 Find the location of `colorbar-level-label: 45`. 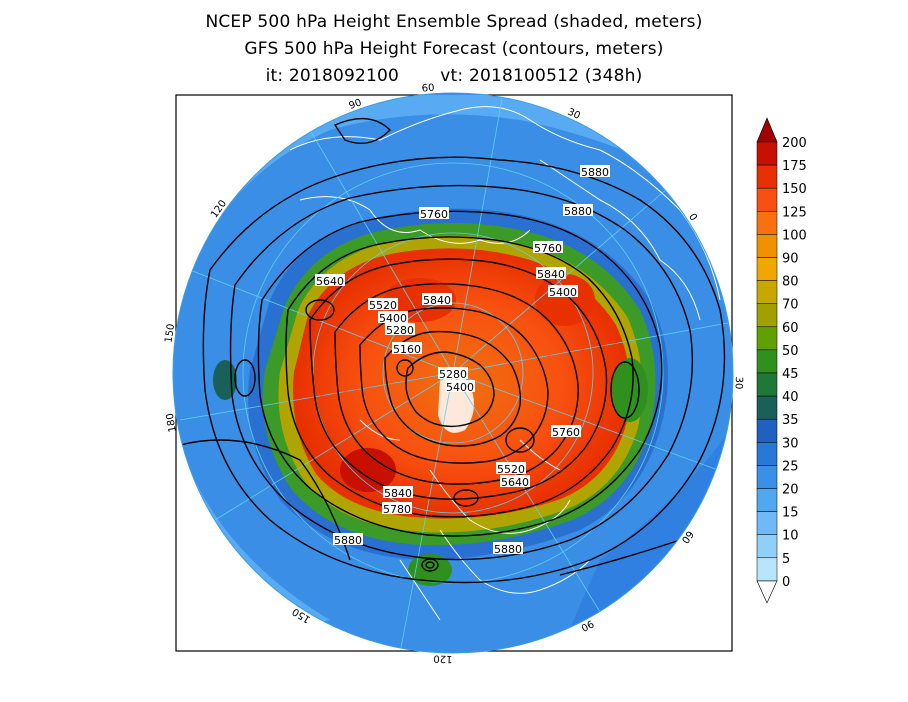

colorbar-level-label: 45 is located at coordinates (790, 374).